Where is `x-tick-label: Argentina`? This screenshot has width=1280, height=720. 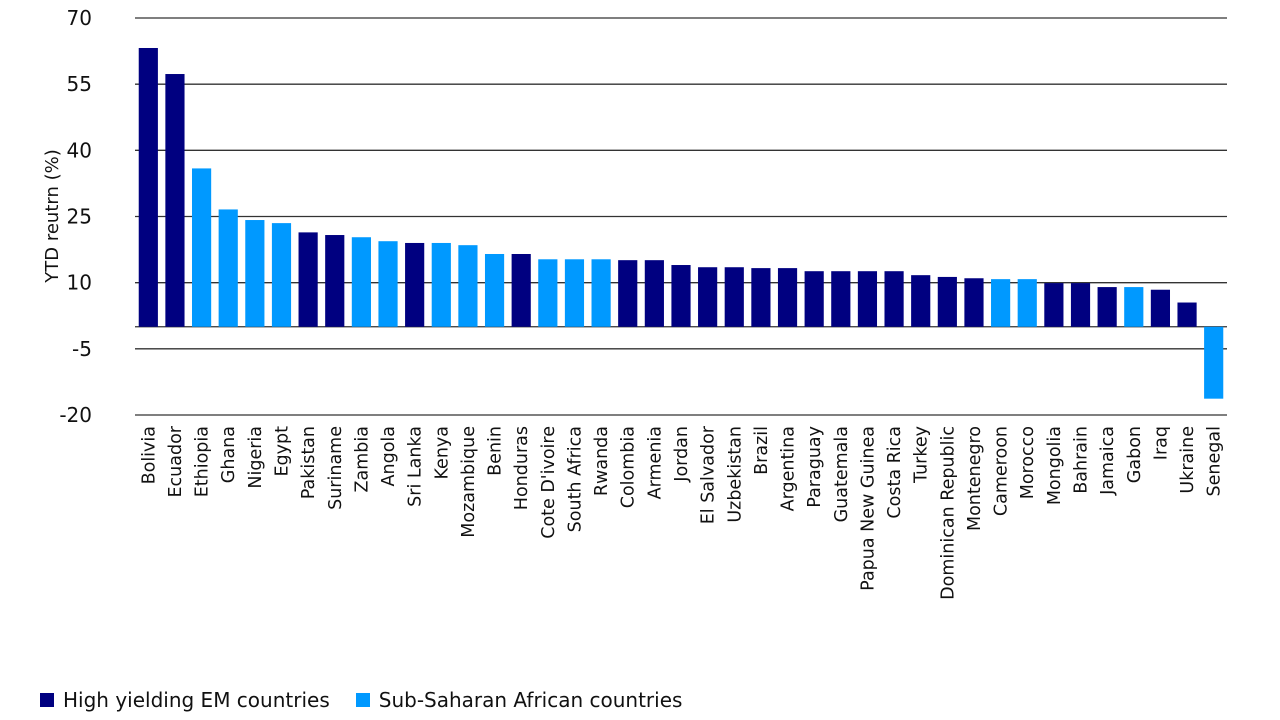 x-tick-label: Argentina is located at coordinates (789, 468).